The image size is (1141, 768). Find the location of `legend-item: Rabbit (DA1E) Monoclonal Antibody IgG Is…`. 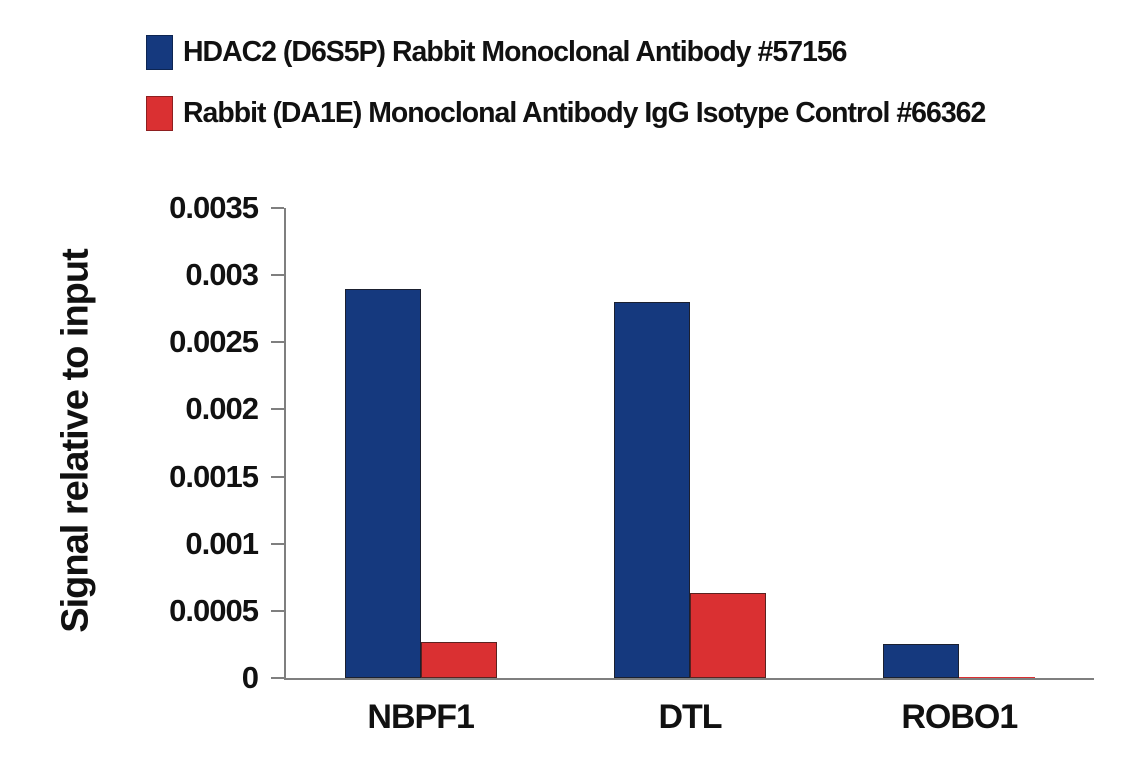

legend-item: Rabbit (DA1E) Monoclonal Antibody IgG Is… is located at coordinates (574, 113).